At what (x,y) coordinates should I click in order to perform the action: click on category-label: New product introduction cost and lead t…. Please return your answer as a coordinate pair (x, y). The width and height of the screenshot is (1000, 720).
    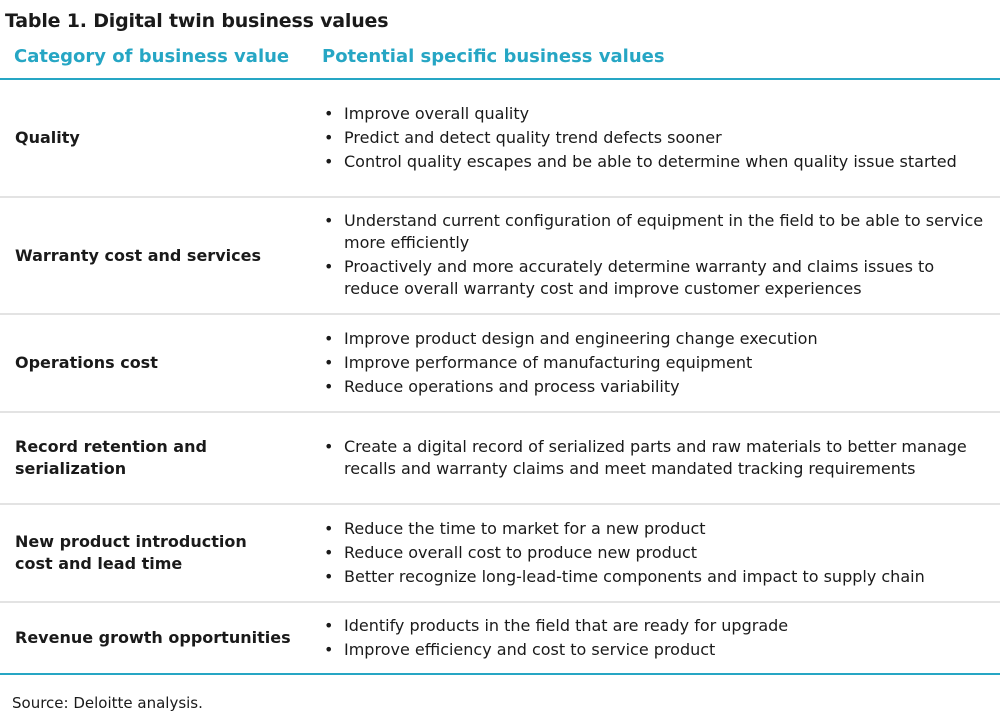
    Looking at the image, I should click on (131, 552).